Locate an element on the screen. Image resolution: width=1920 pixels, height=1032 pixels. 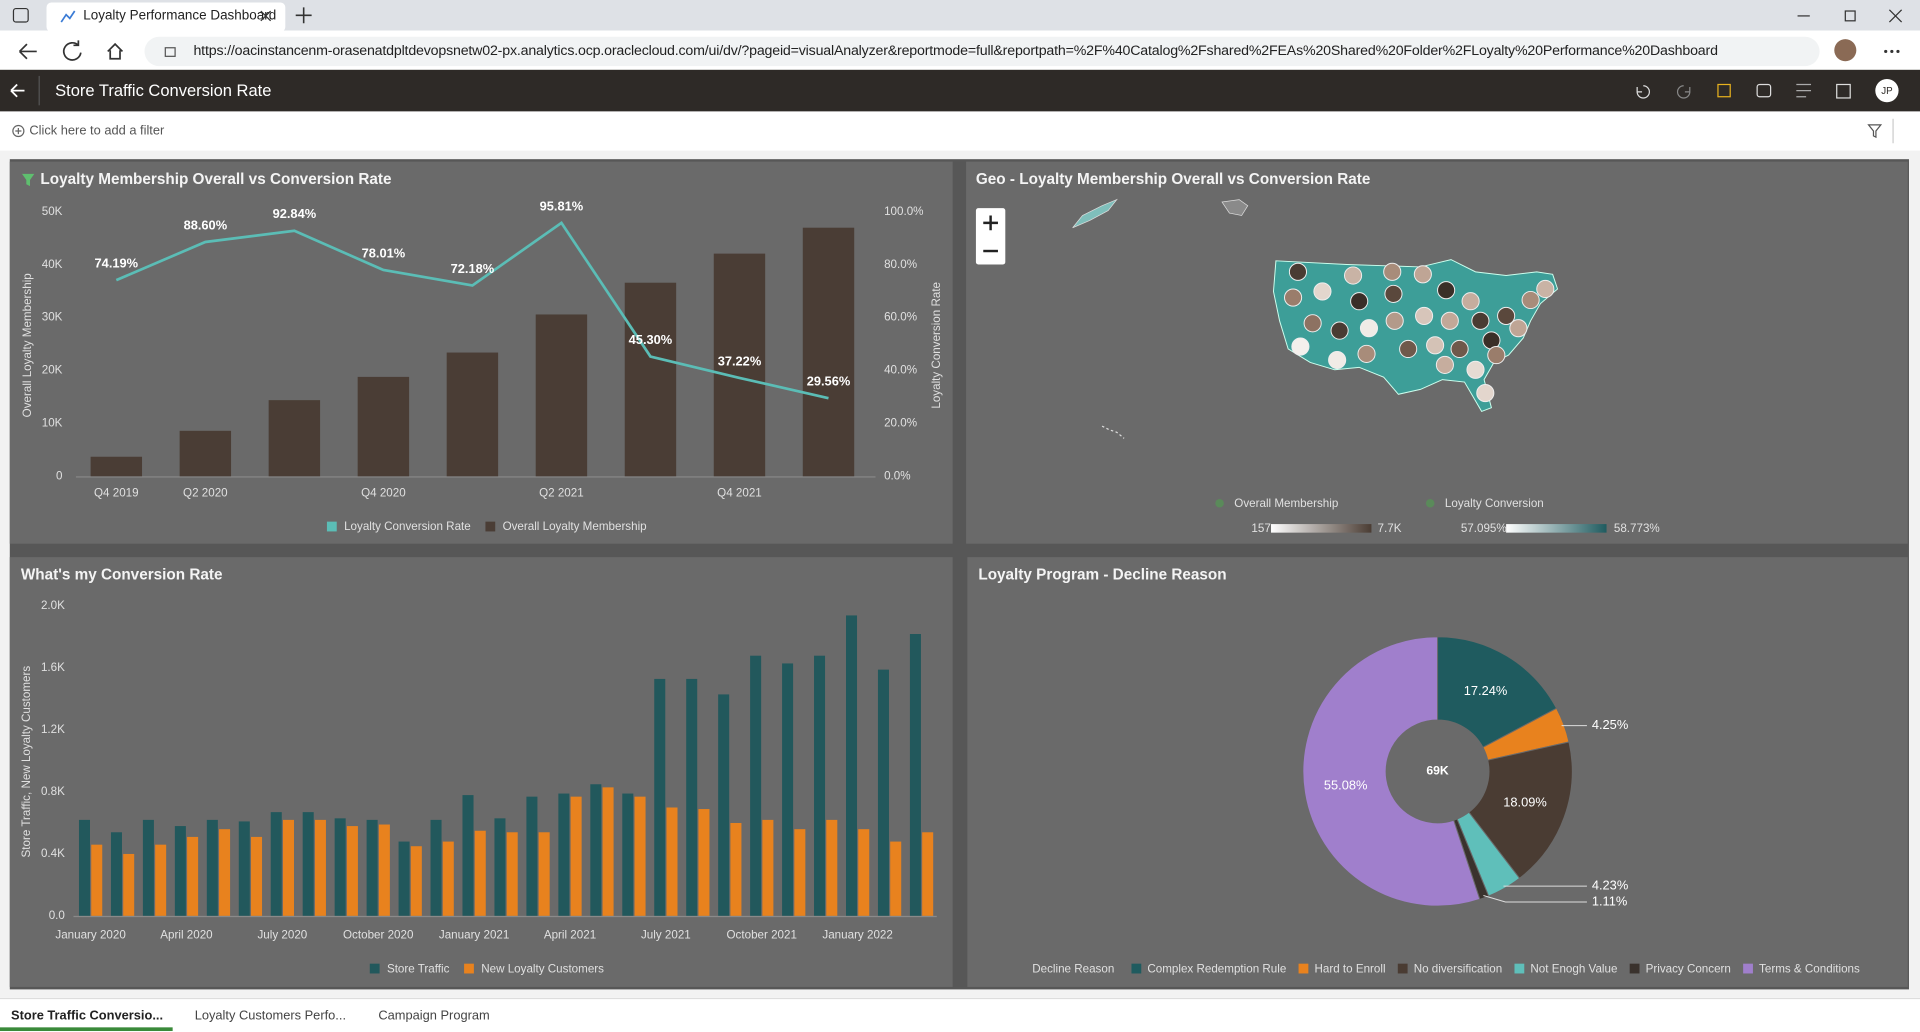
present is located at coordinates (1843, 91).